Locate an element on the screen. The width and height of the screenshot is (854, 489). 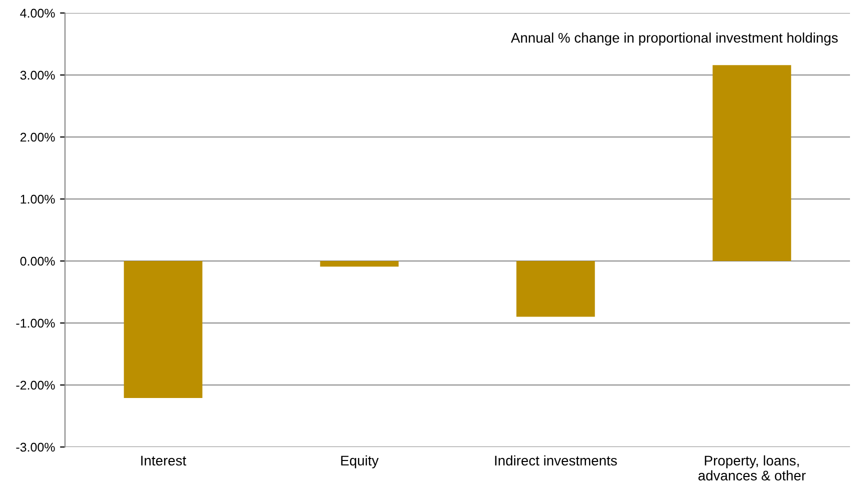
y-tick-label: -1.00% is located at coordinates (35, 323).